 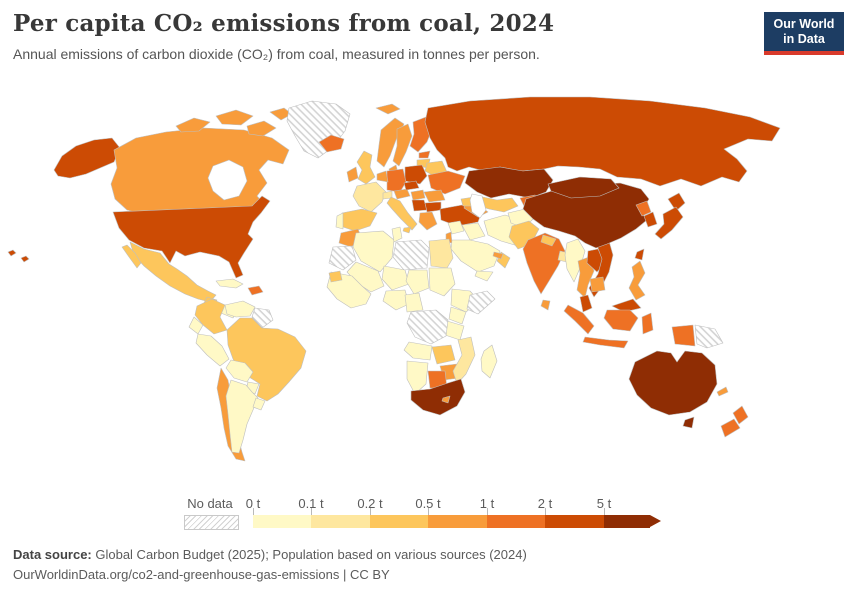 I want to click on country-new-caledonia, so click(x=722, y=391).